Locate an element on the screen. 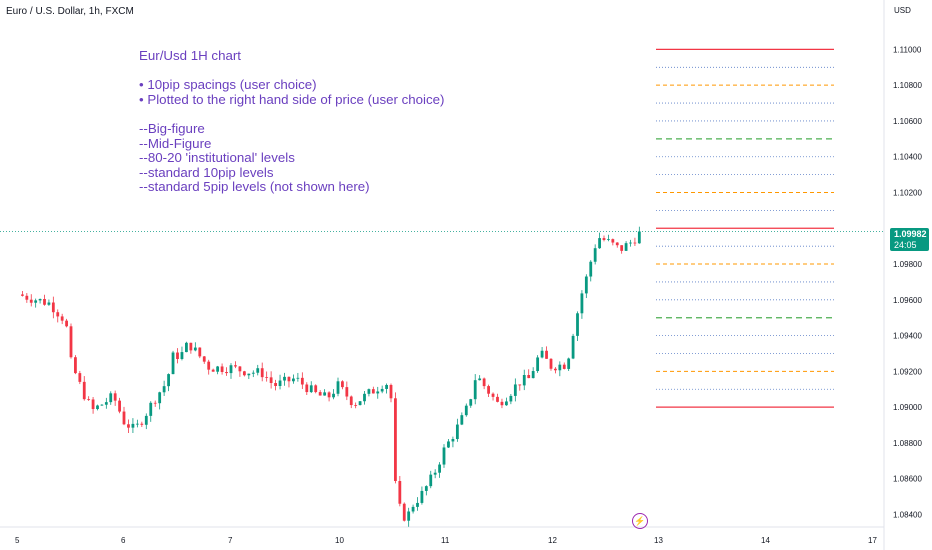 The image size is (932, 550). currency-label: USD is located at coordinates (902, 10).